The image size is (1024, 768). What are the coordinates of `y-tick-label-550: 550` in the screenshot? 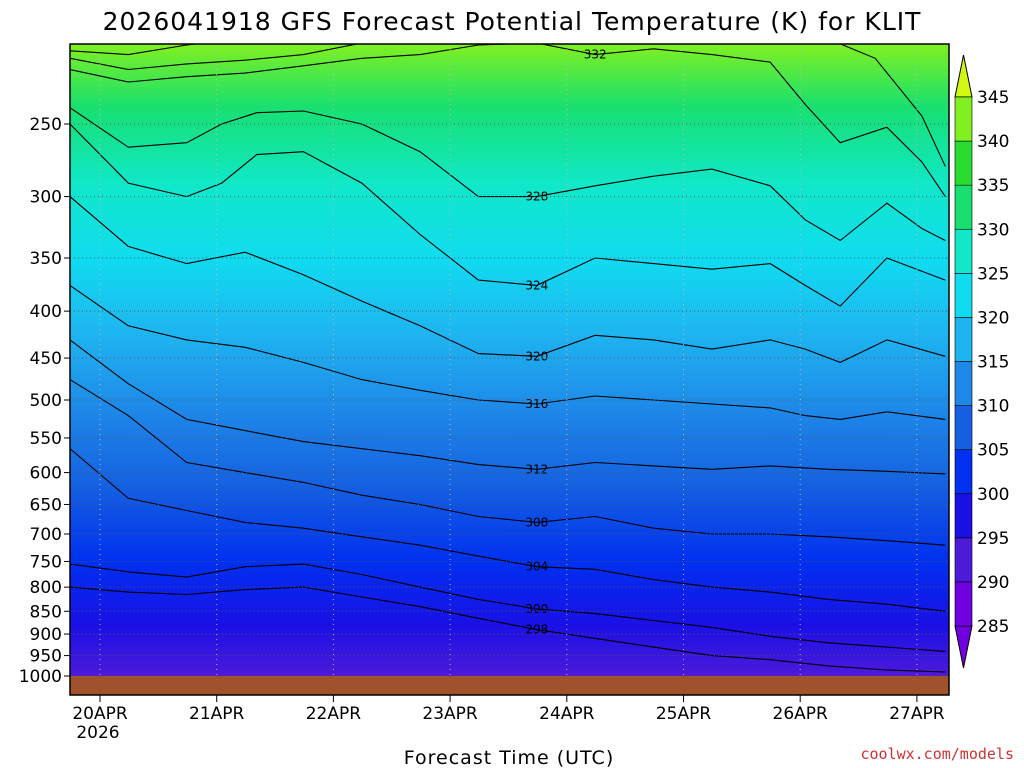 It's located at (46, 439).